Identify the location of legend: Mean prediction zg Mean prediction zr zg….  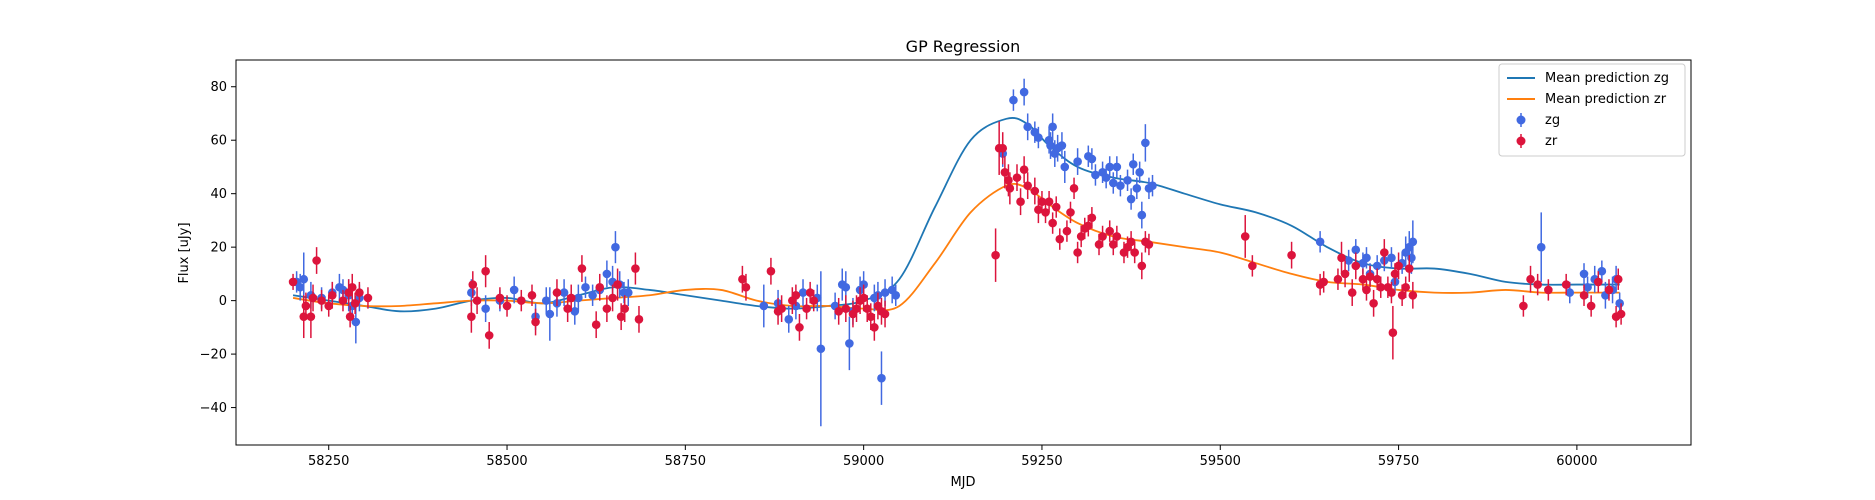
(1592, 110).